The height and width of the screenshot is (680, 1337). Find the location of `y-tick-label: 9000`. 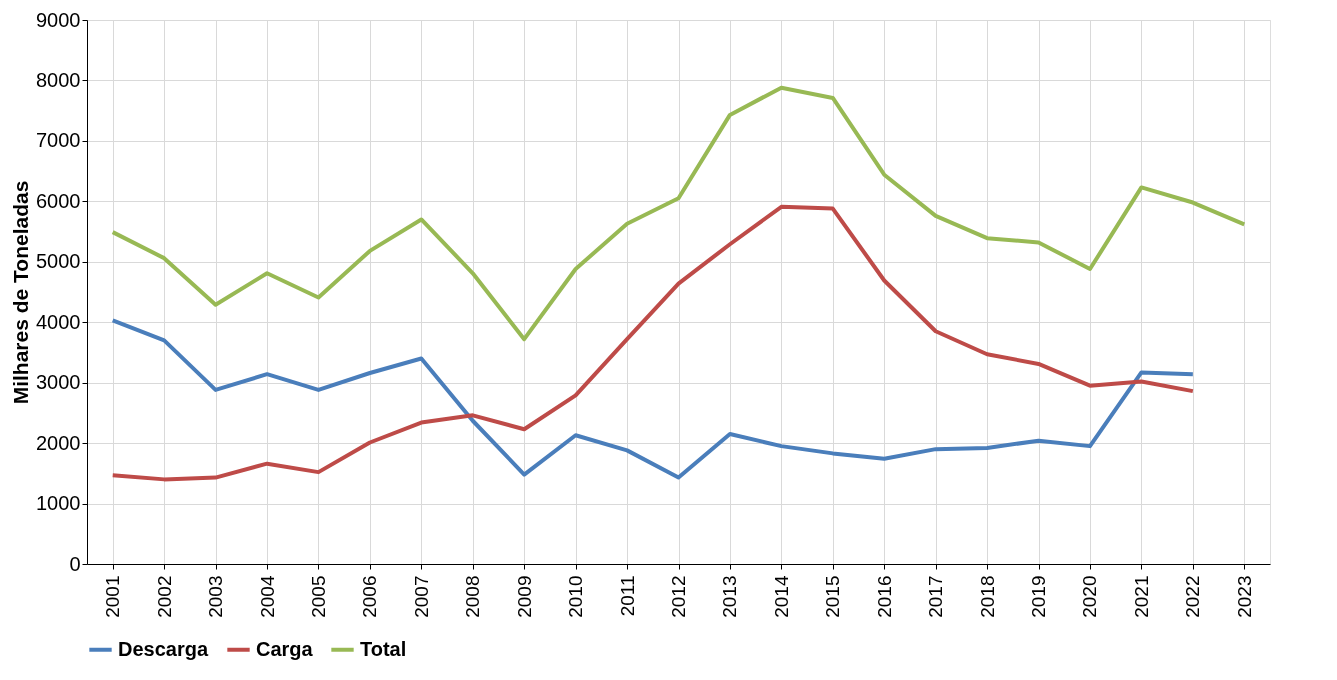

y-tick-label: 9000 is located at coordinates (58, 19).